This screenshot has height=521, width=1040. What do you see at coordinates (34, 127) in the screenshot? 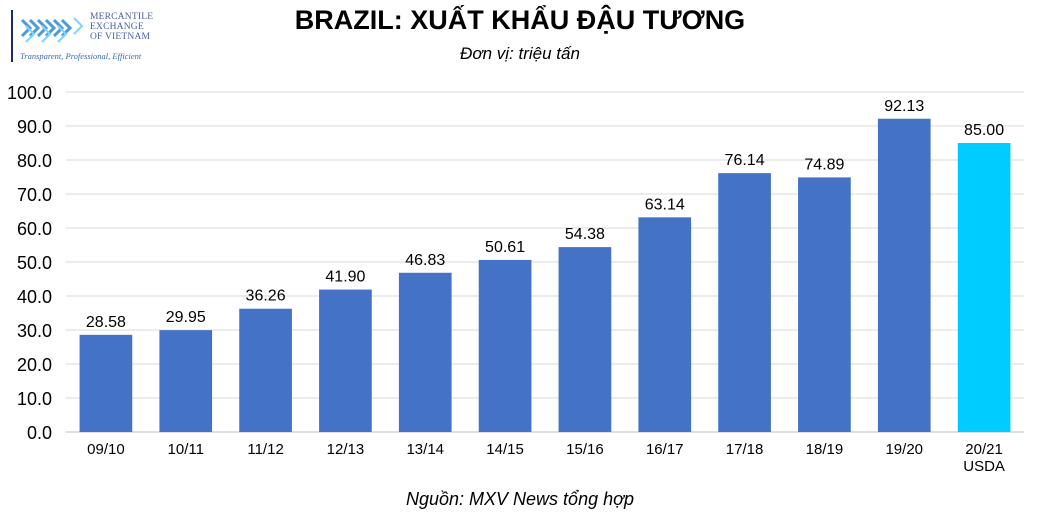
I see `y-tick-label: 90.0` at bounding box center [34, 127].